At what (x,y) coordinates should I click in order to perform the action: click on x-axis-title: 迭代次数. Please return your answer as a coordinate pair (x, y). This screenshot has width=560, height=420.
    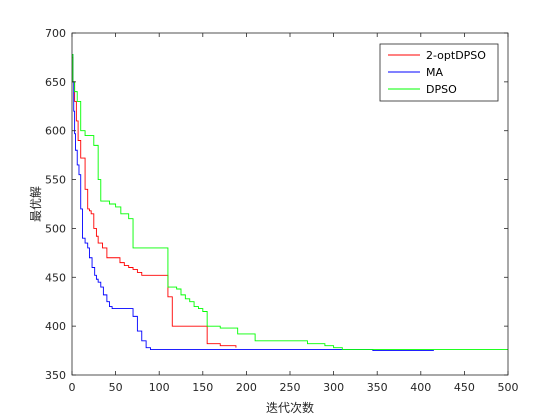
    Looking at the image, I should click on (290, 407).